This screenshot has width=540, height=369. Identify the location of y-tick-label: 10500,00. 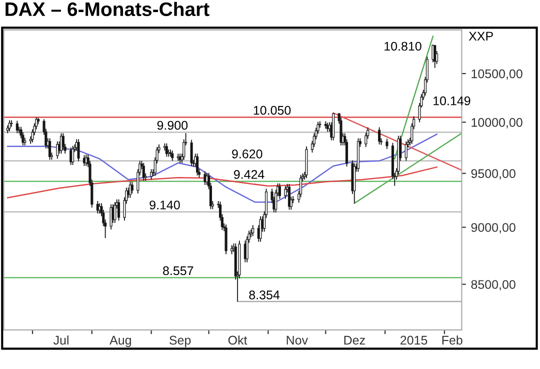
(497, 74).